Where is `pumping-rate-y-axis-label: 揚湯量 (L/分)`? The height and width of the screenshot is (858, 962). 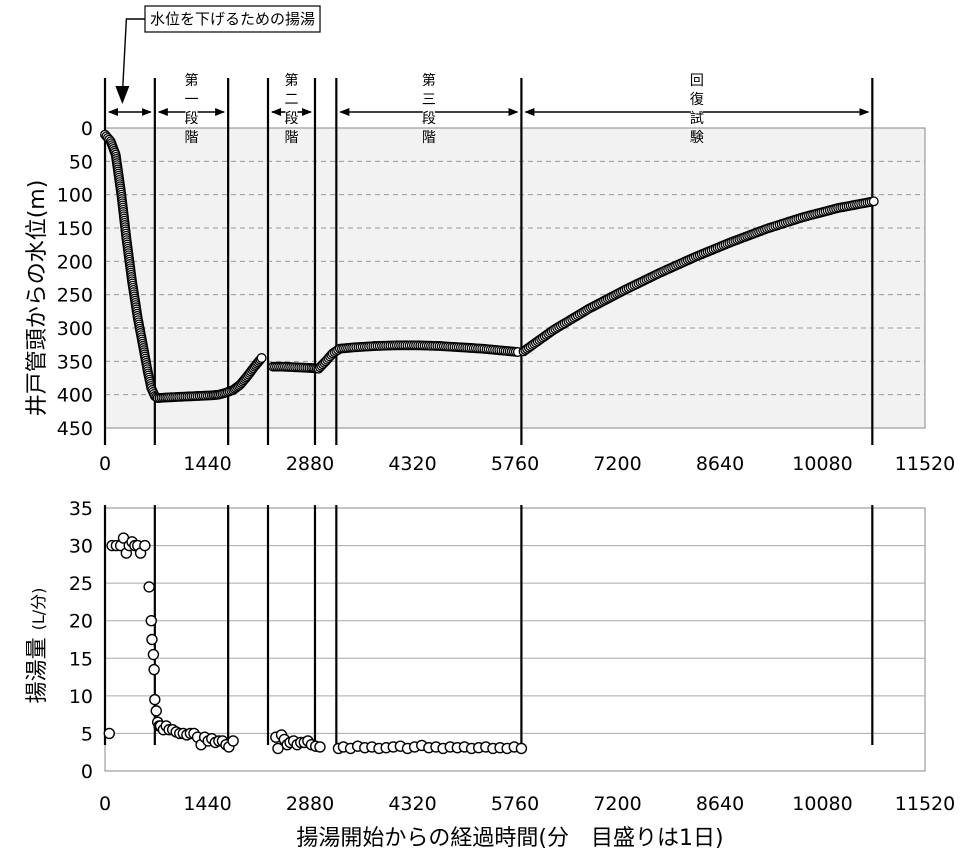
pumping-rate-y-axis-label: 揚湯量 (L/分) is located at coordinates (37, 646).